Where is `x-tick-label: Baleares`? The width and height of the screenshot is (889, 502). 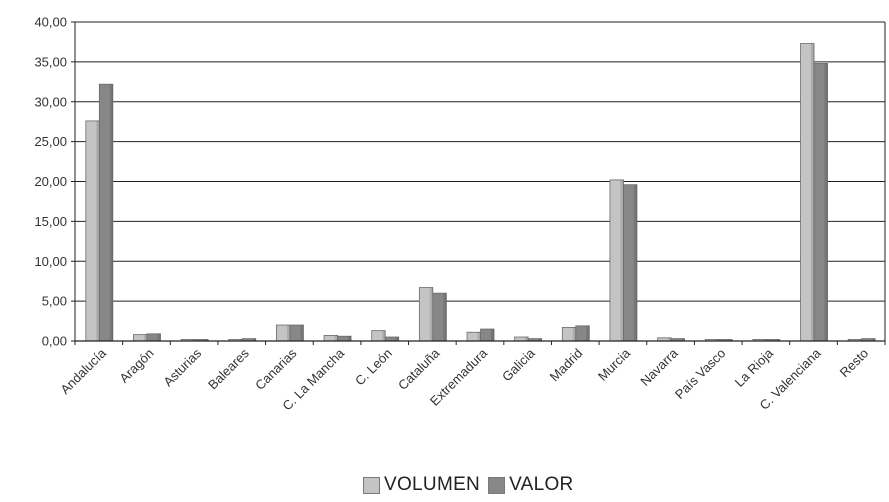 x-tick-label: Baleares is located at coordinates (228, 368).